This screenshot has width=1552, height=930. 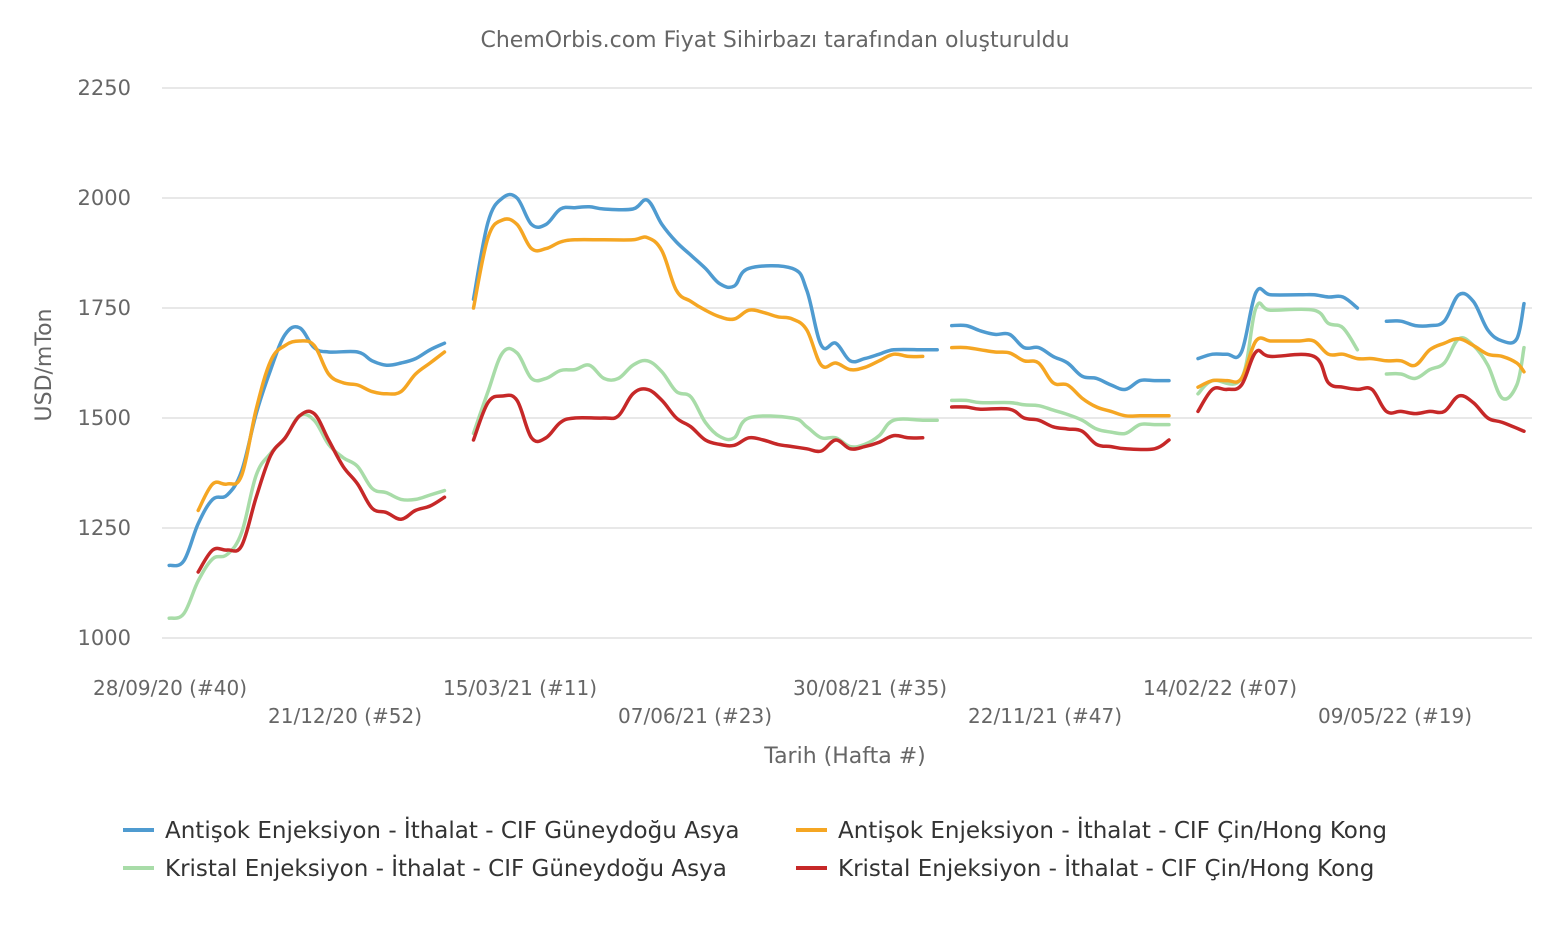 I want to click on x-tick-label: 22/11/21 (#47), so click(x=1045, y=716).